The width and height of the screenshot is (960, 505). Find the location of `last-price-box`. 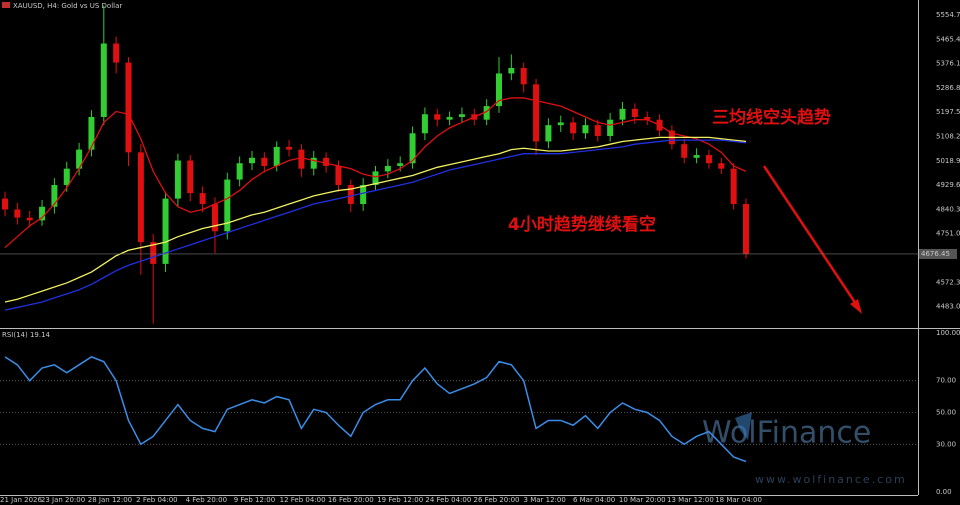

last-price-box is located at coordinates (938, 253).